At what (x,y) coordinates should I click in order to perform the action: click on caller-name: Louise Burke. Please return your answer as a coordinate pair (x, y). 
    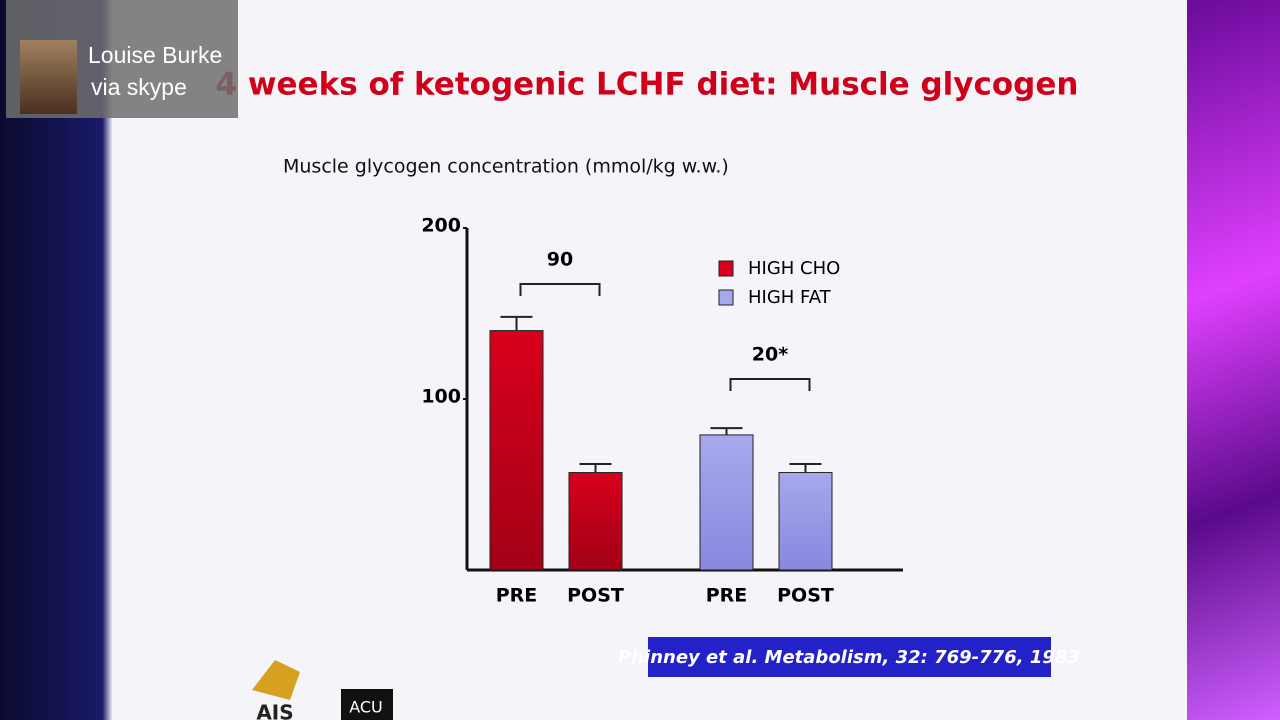
    Looking at the image, I should click on (155, 55).